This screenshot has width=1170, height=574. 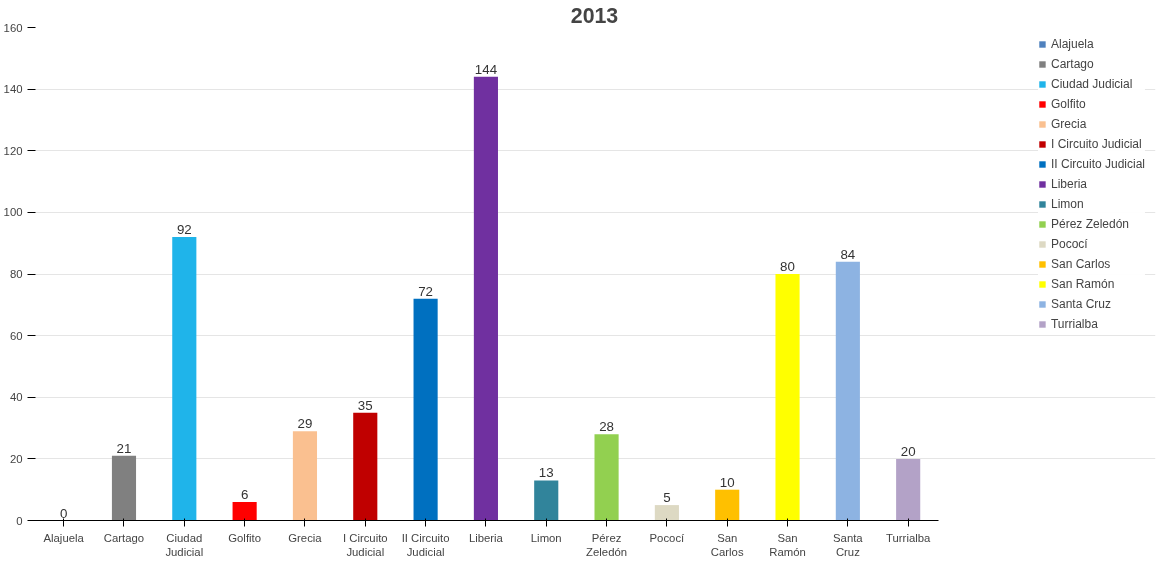 What do you see at coordinates (63, 513) in the screenshot?
I see `data-label: 0` at bounding box center [63, 513].